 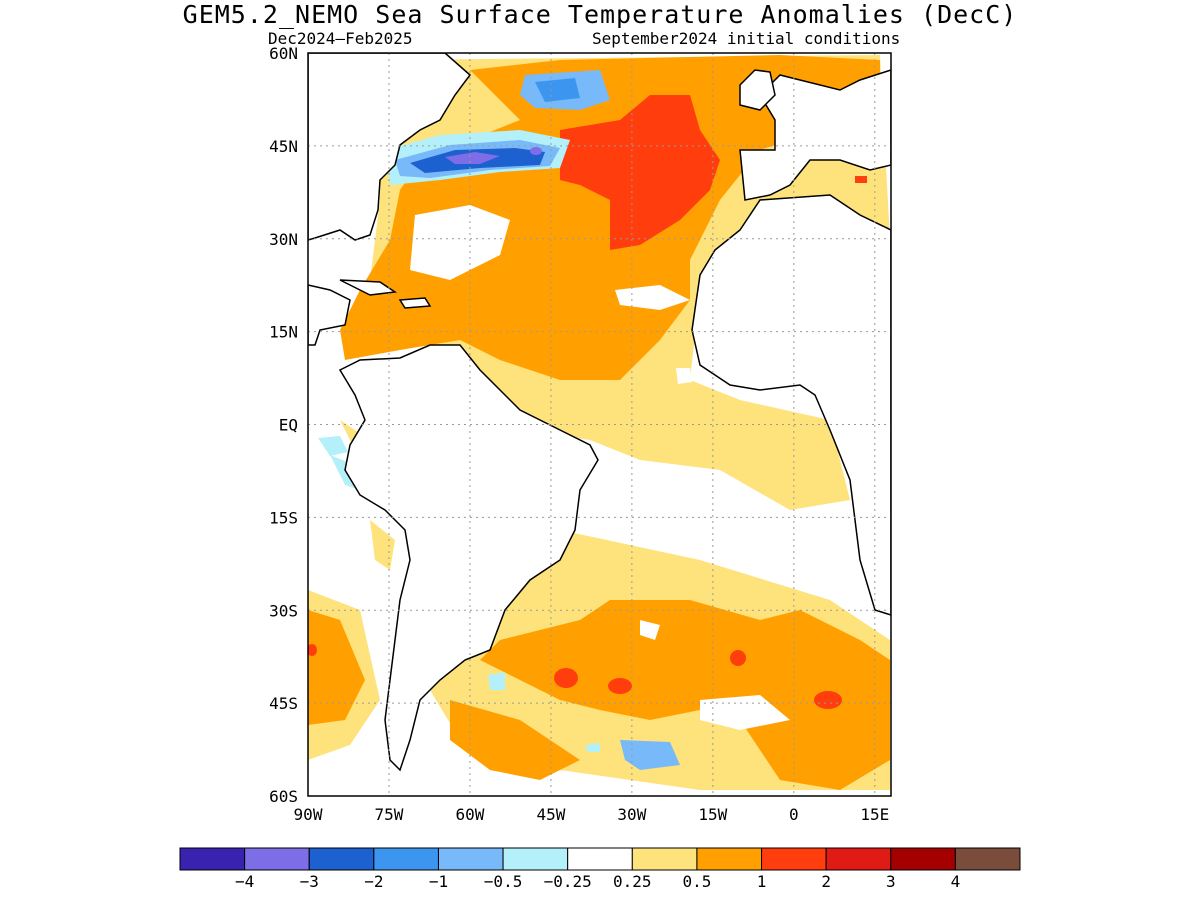 What do you see at coordinates (288, 425) in the screenshot?
I see `lat-tick-label: EQ` at bounding box center [288, 425].